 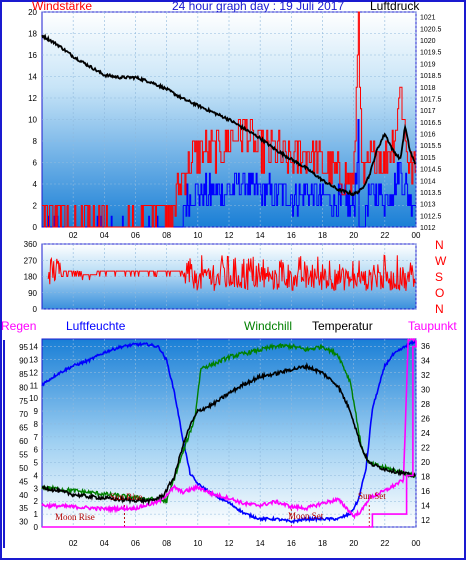 What do you see at coordinates (425, 390) in the screenshot?
I see `temperature-tick-label: 30` at bounding box center [425, 390].